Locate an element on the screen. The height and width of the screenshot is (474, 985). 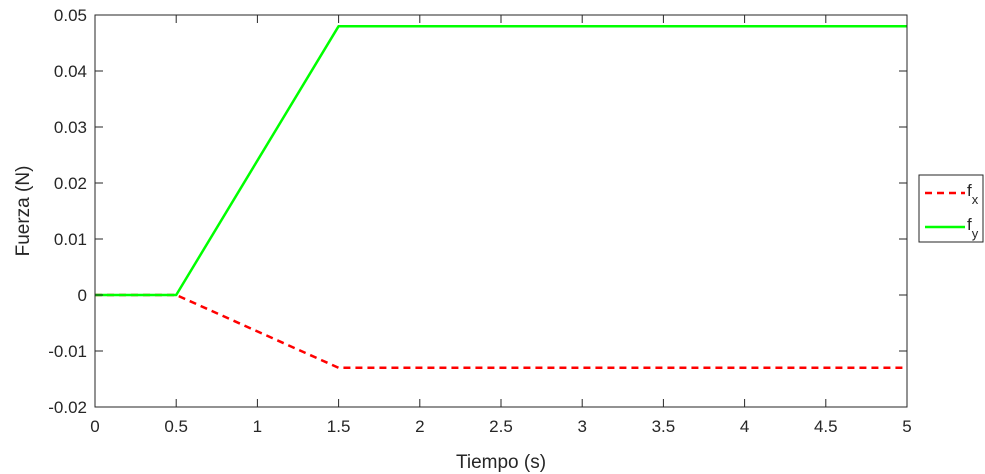
legend-label-x: fx is located at coordinates (973, 194).